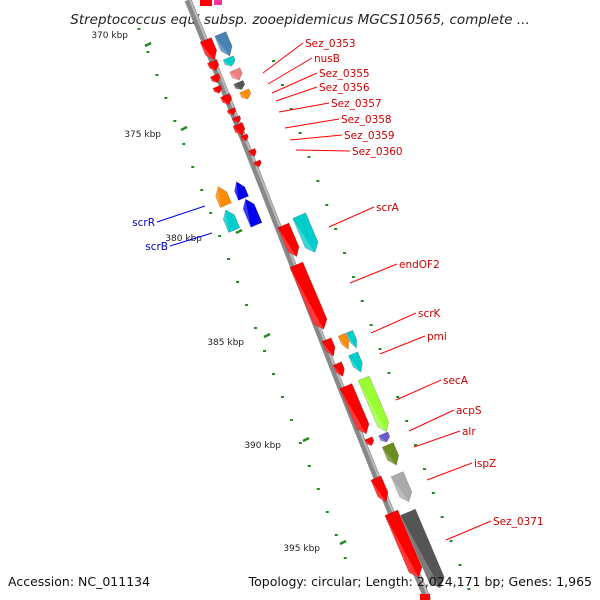 The image size is (600, 600). What do you see at coordinates (262, 446) in the screenshot?
I see `tick-label: 390 kbp` at bounding box center [262, 446].